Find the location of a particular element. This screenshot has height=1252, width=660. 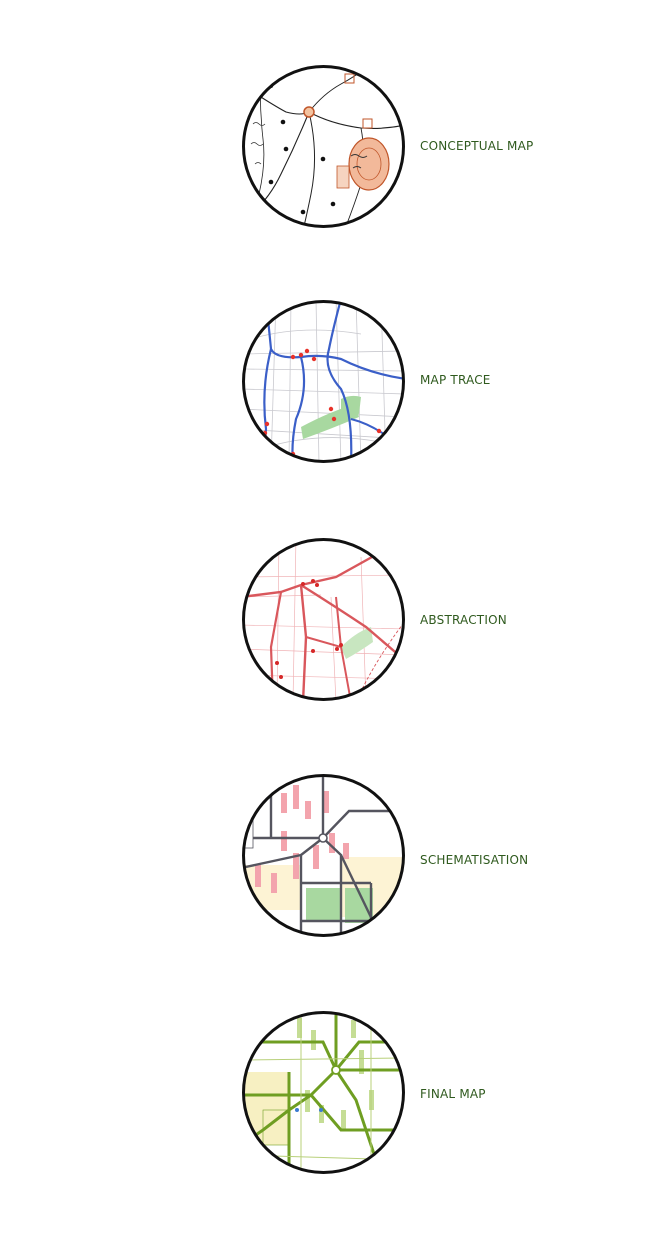

stage-label-final-map: FINAL MAP is located at coordinates (453, 1094).